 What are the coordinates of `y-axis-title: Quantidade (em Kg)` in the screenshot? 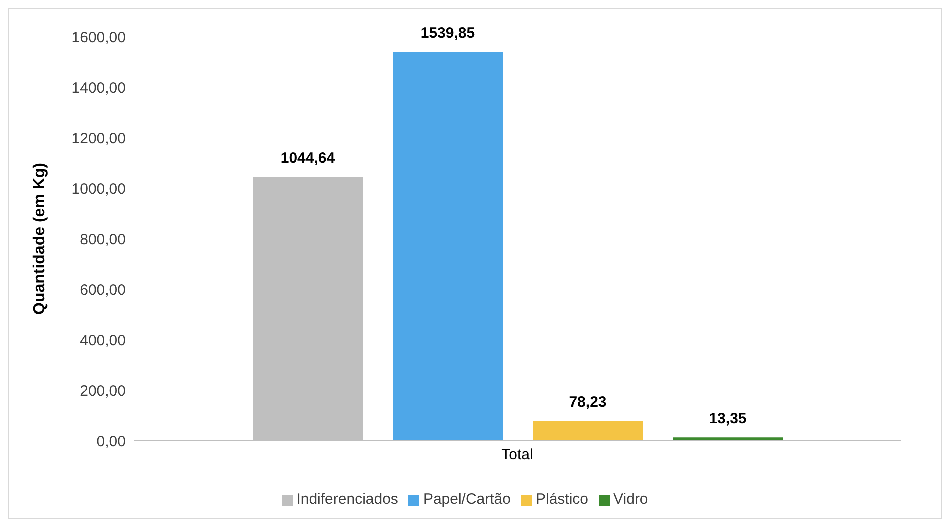 It's located at (40, 239).